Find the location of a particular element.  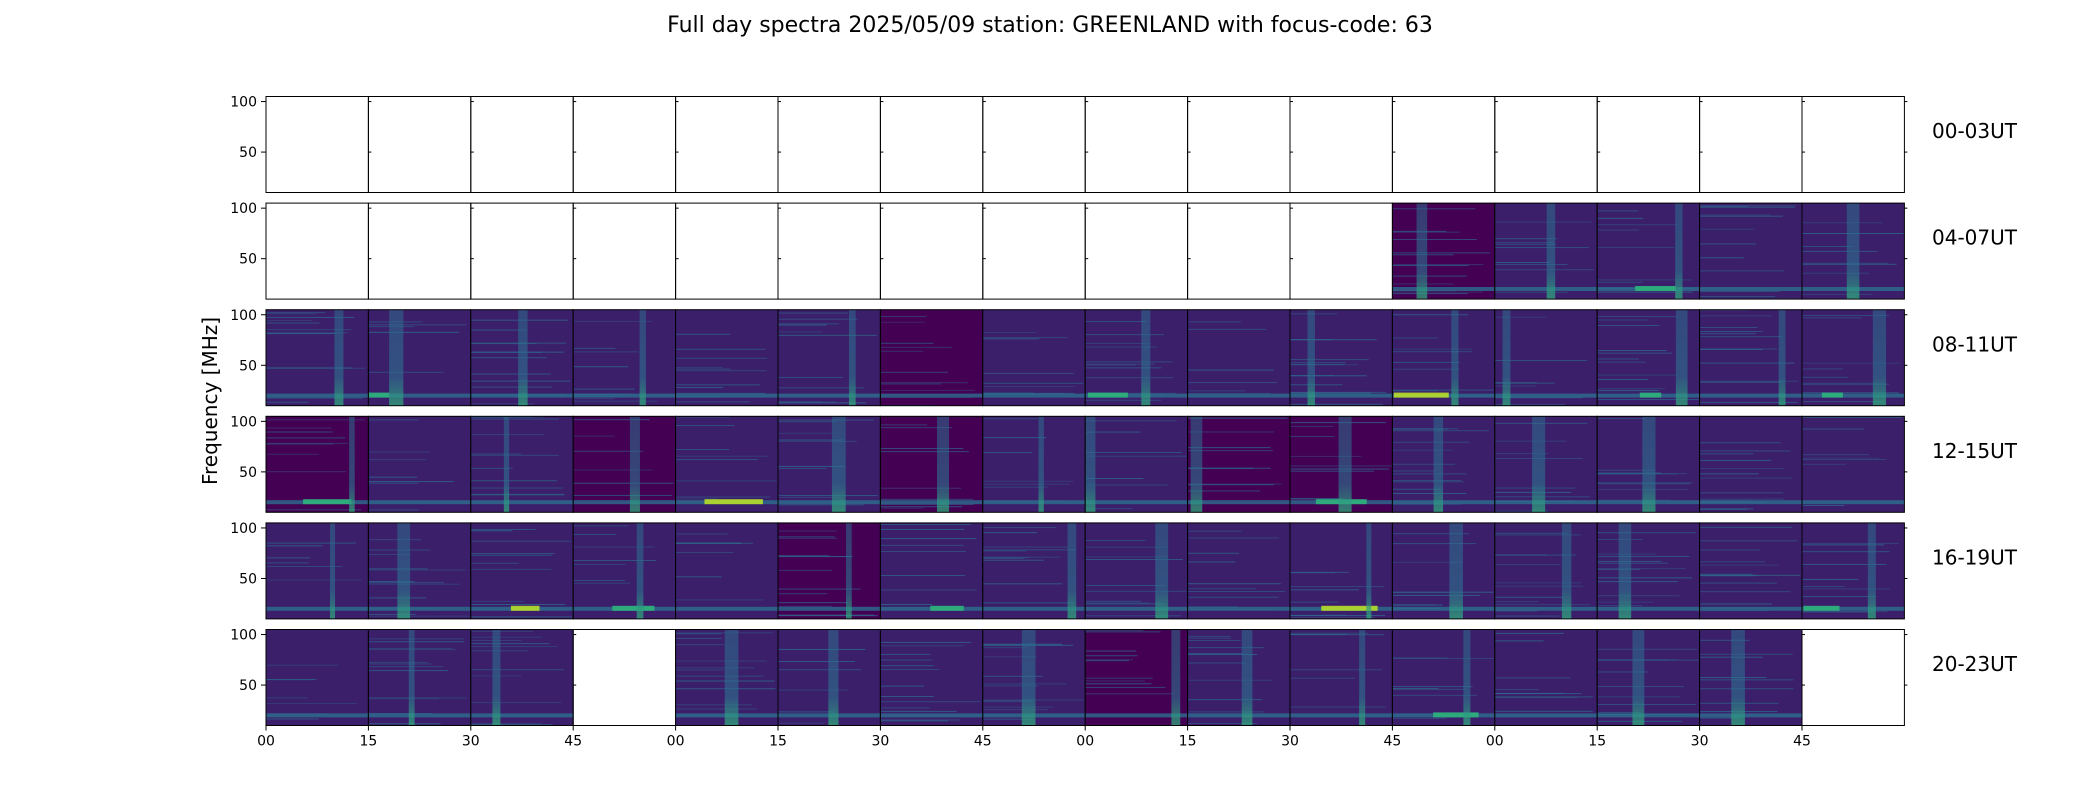

row-label: 04-07UT is located at coordinates (1975, 238).